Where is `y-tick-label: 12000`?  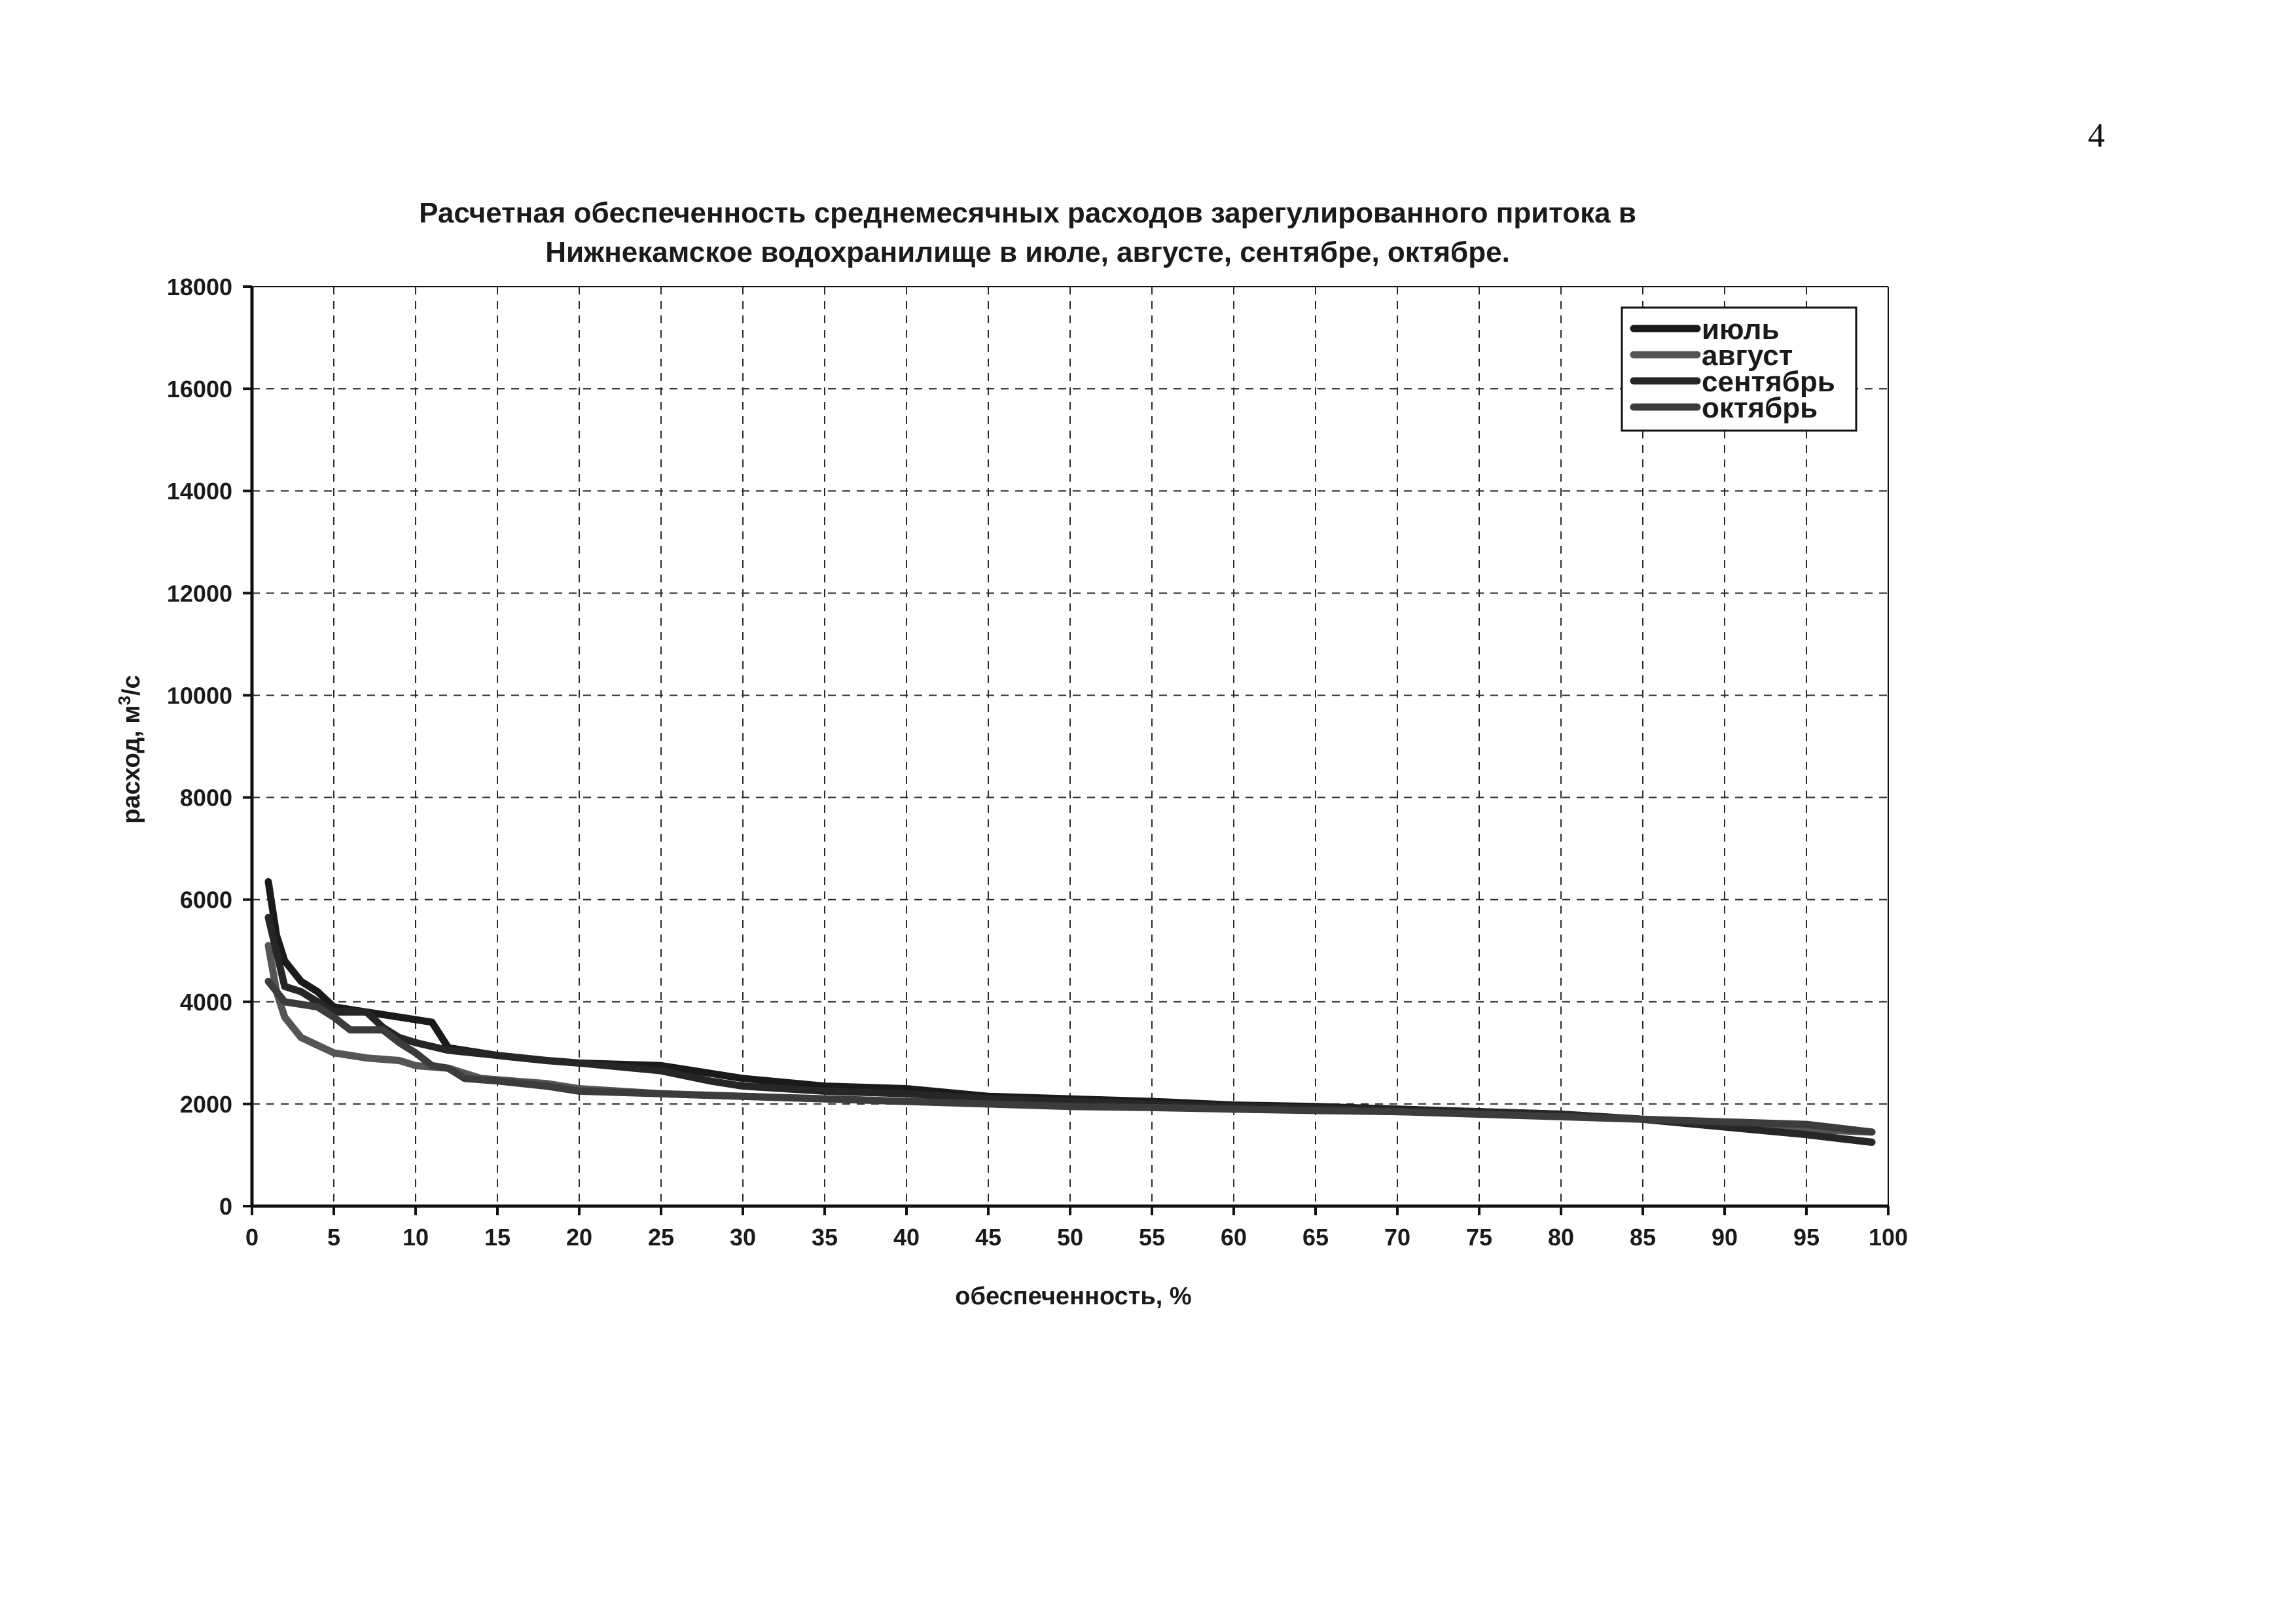
y-tick-label: 12000 is located at coordinates (199, 593).